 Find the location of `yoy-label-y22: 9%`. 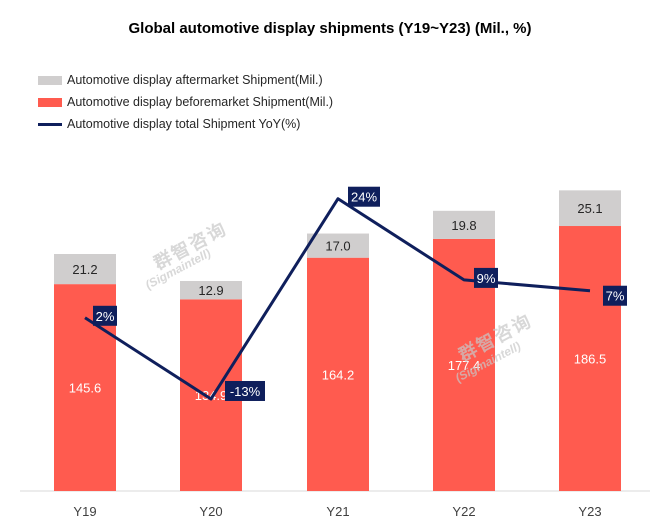

yoy-label-y22: 9% is located at coordinates (486, 278).